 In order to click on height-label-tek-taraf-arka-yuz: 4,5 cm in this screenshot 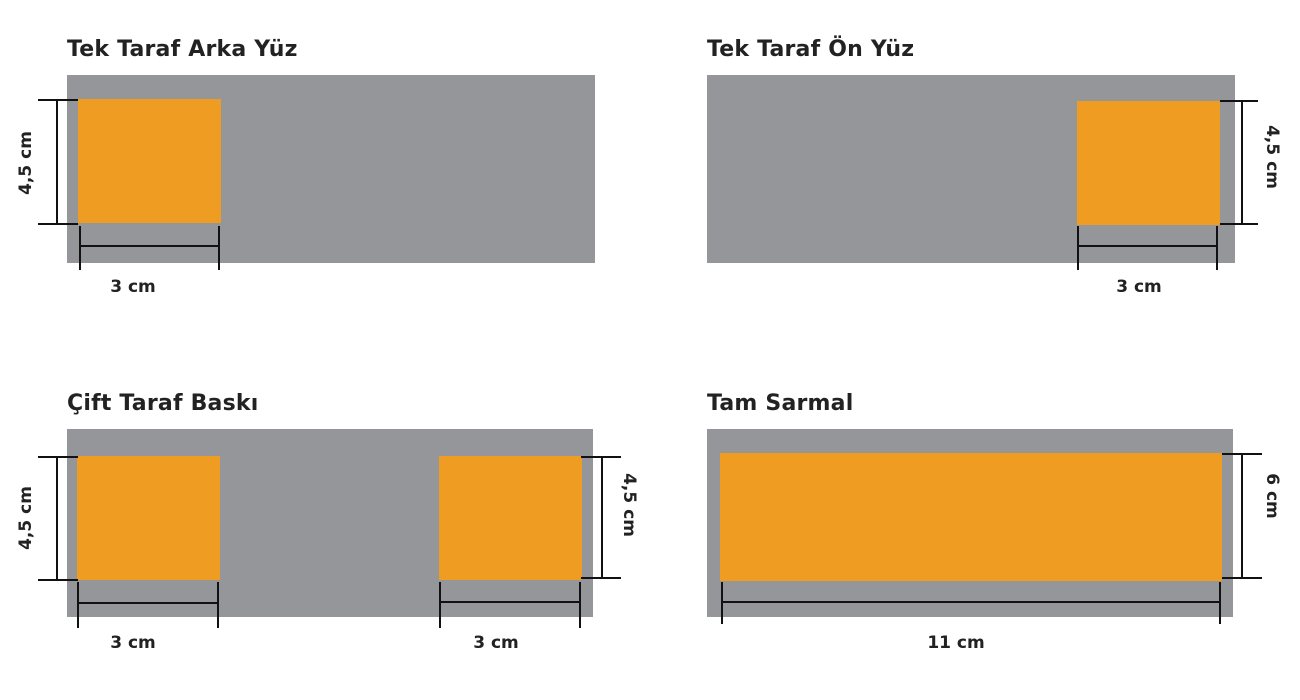, I will do `click(26, 163)`.